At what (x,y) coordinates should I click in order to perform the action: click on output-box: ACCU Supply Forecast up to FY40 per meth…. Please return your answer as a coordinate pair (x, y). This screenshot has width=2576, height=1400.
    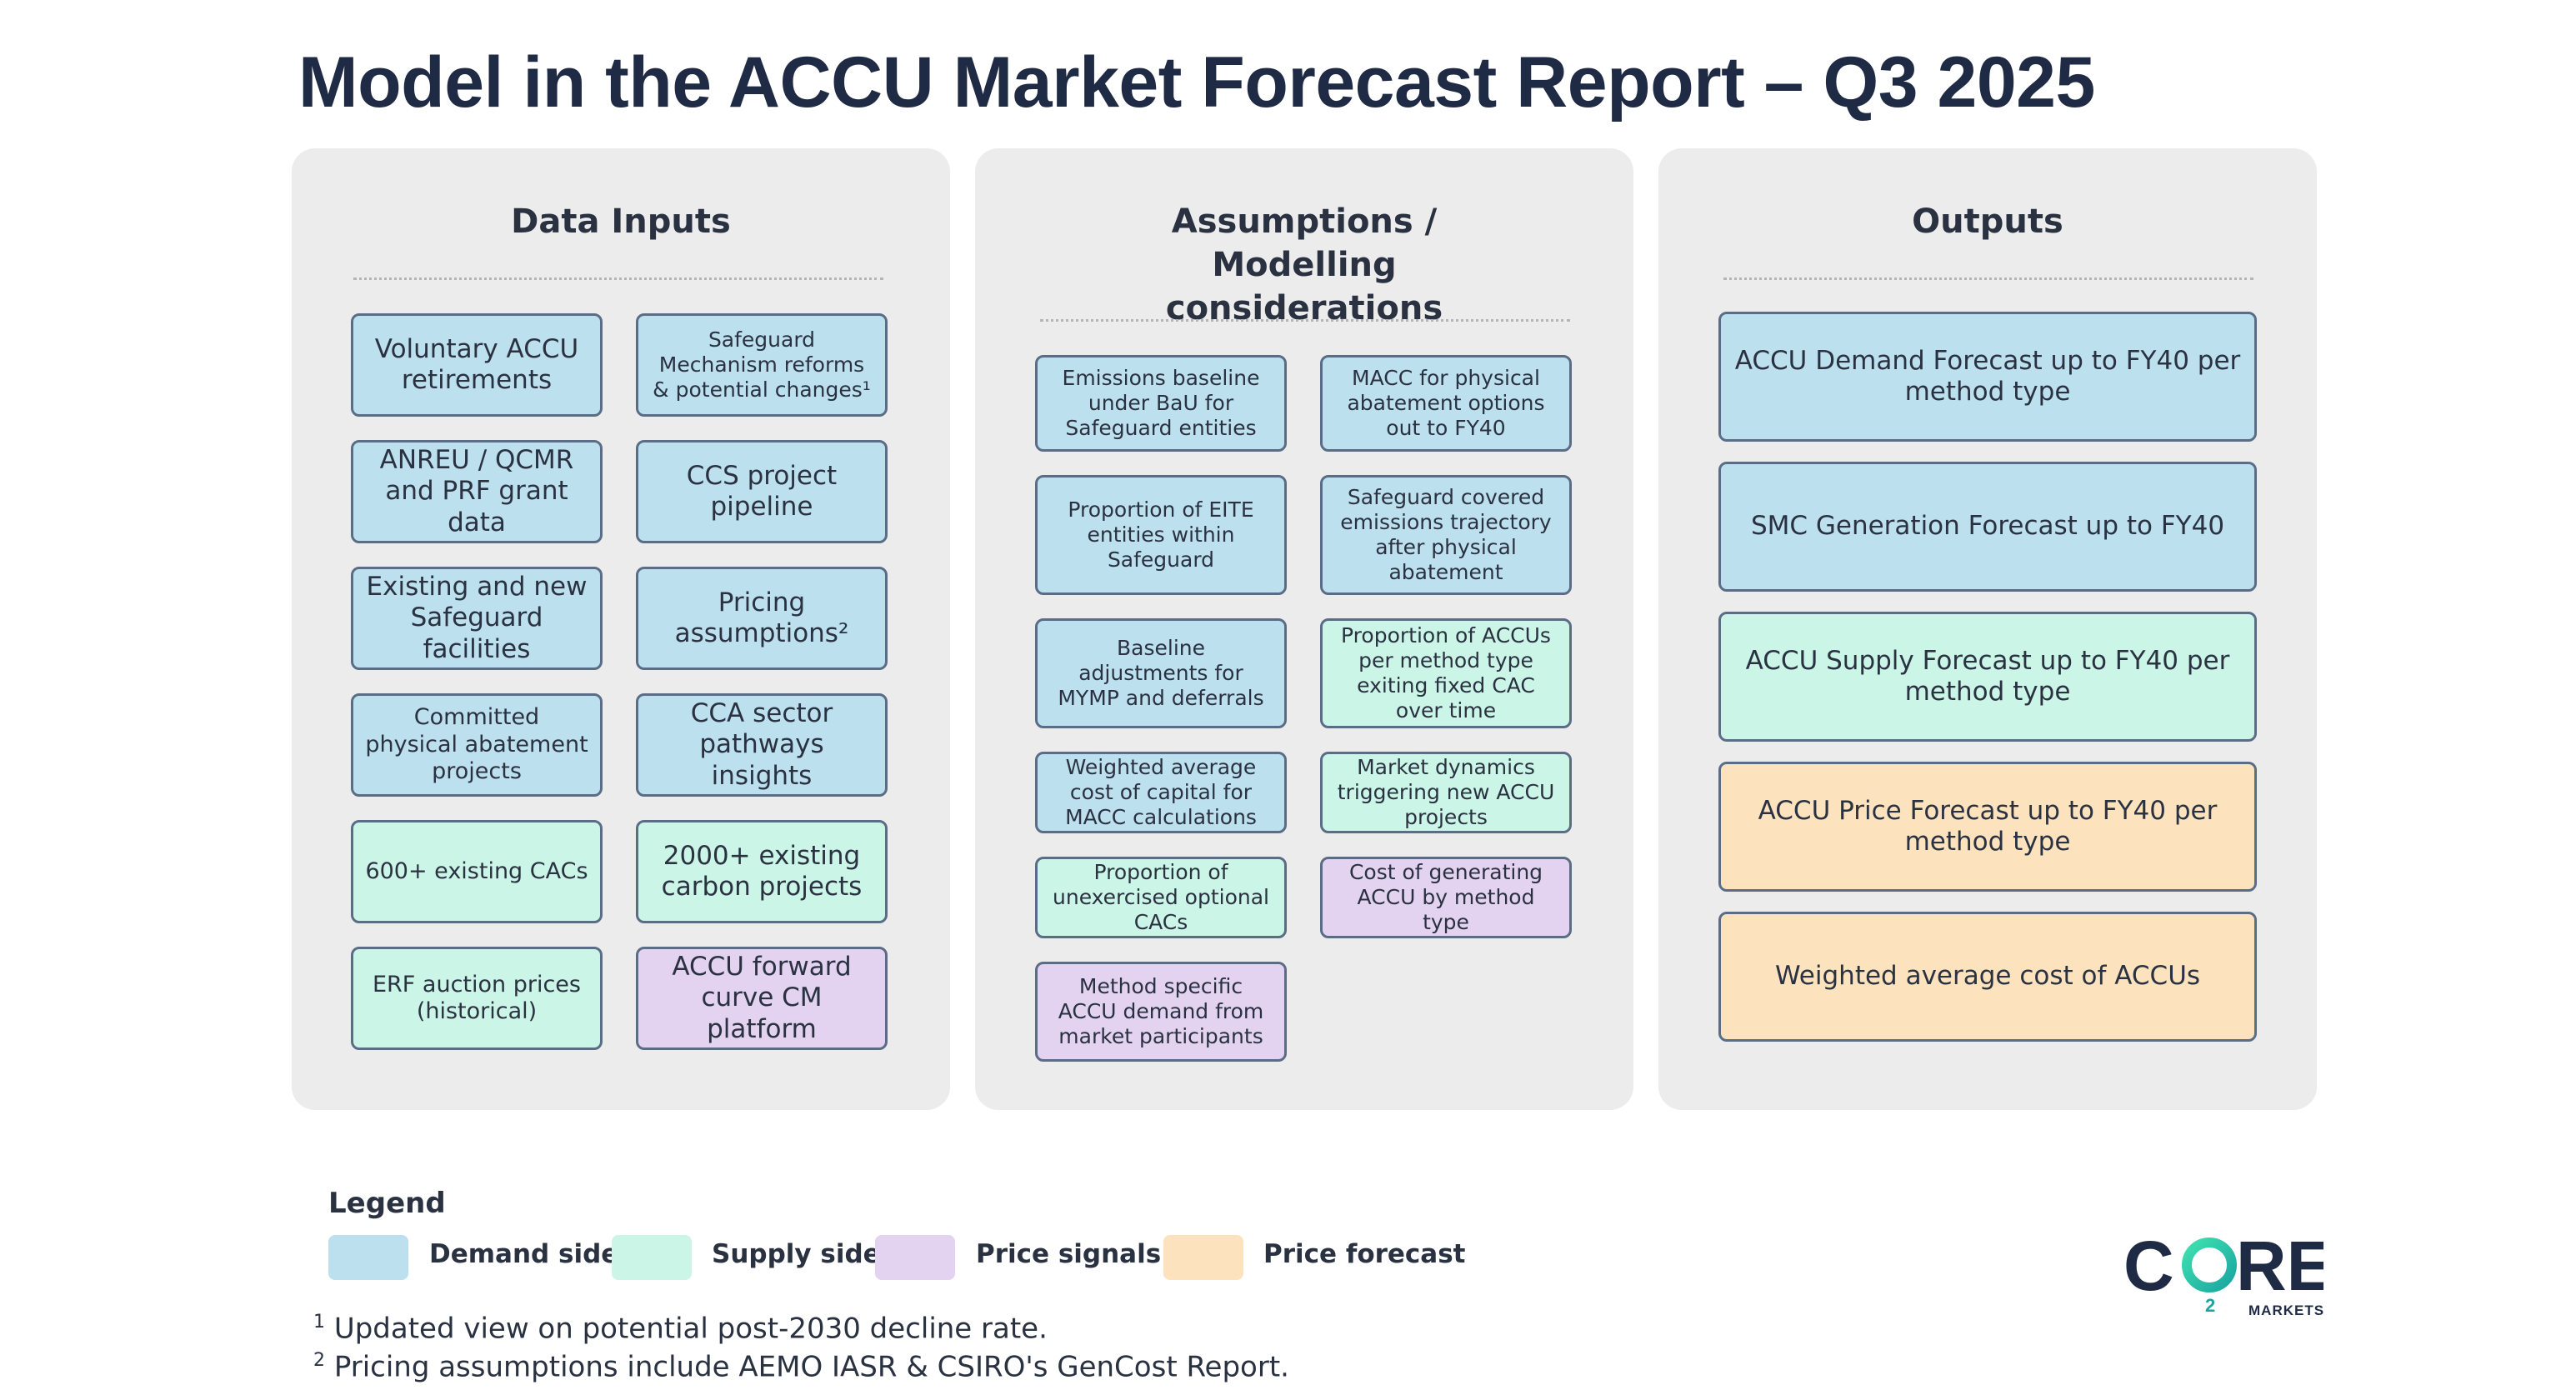
    Looking at the image, I should click on (1988, 677).